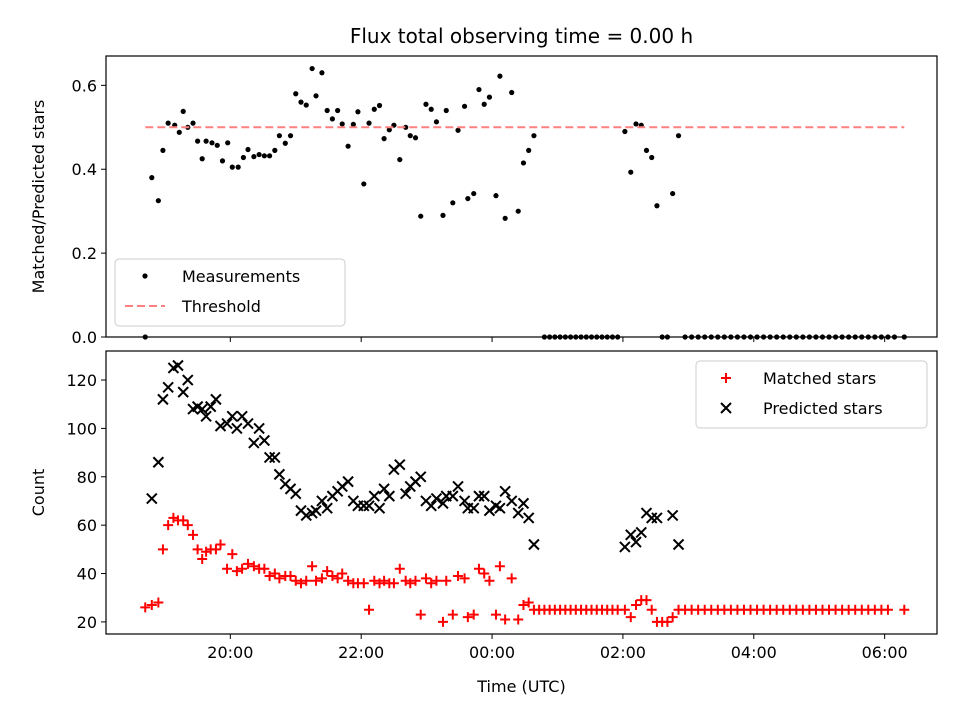 This screenshot has width=960, height=720. I want to click on y-axis-label: Matched/Predicted stars, so click(38, 197).